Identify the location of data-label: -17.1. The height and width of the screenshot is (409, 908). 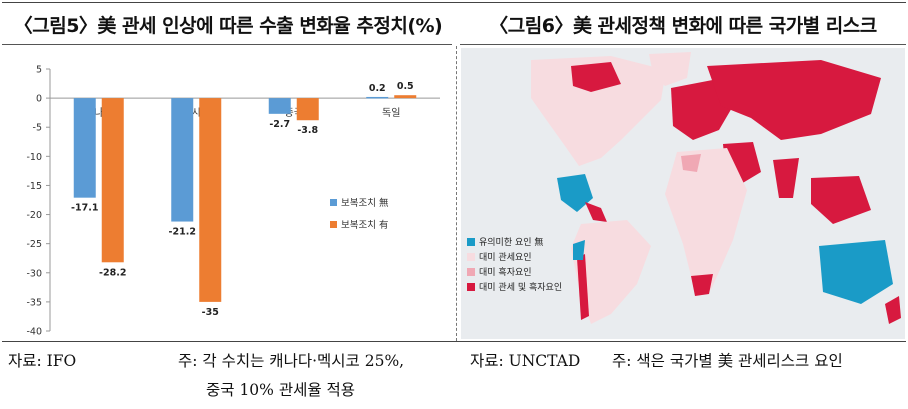
(84, 208).